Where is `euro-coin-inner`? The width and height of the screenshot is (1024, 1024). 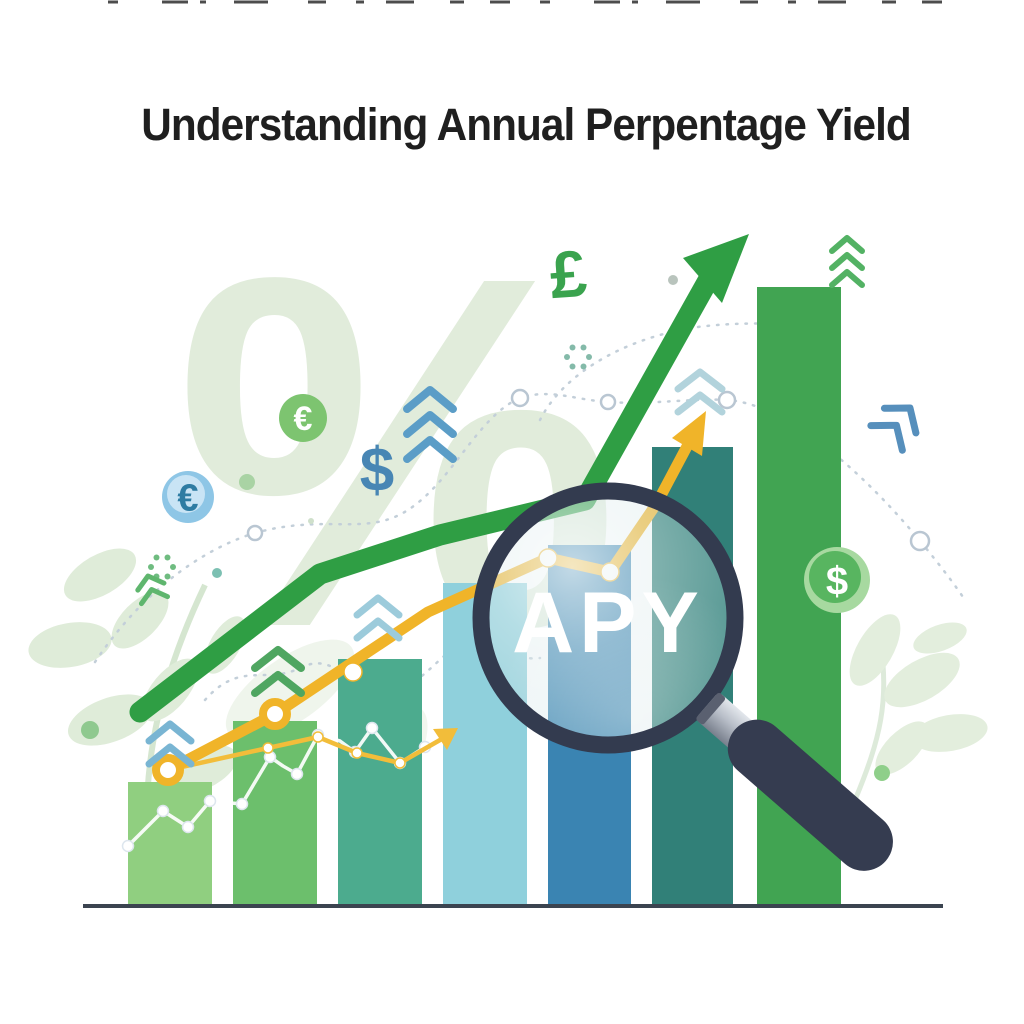 euro-coin-inner is located at coordinates (186, 494).